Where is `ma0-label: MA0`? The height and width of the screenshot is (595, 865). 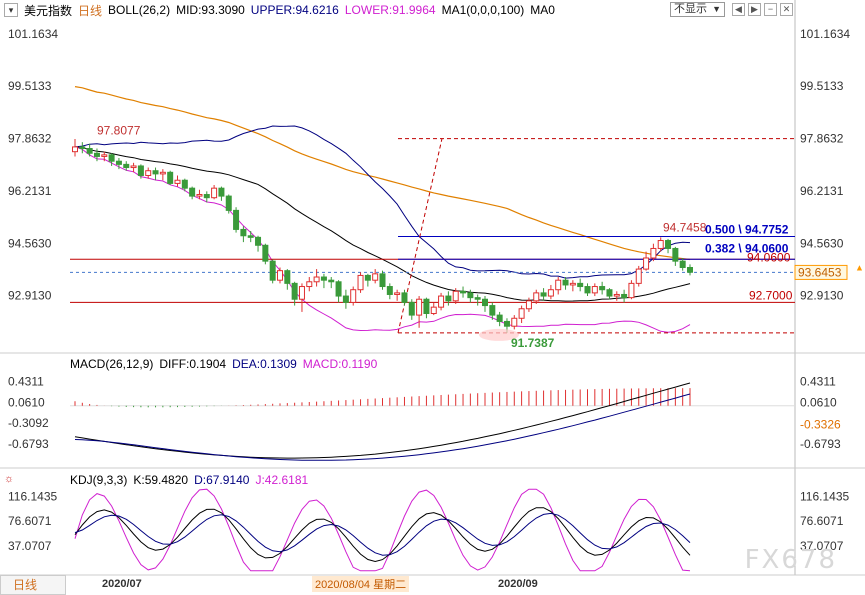
ma0-label: MA0 is located at coordinates (542, 10).